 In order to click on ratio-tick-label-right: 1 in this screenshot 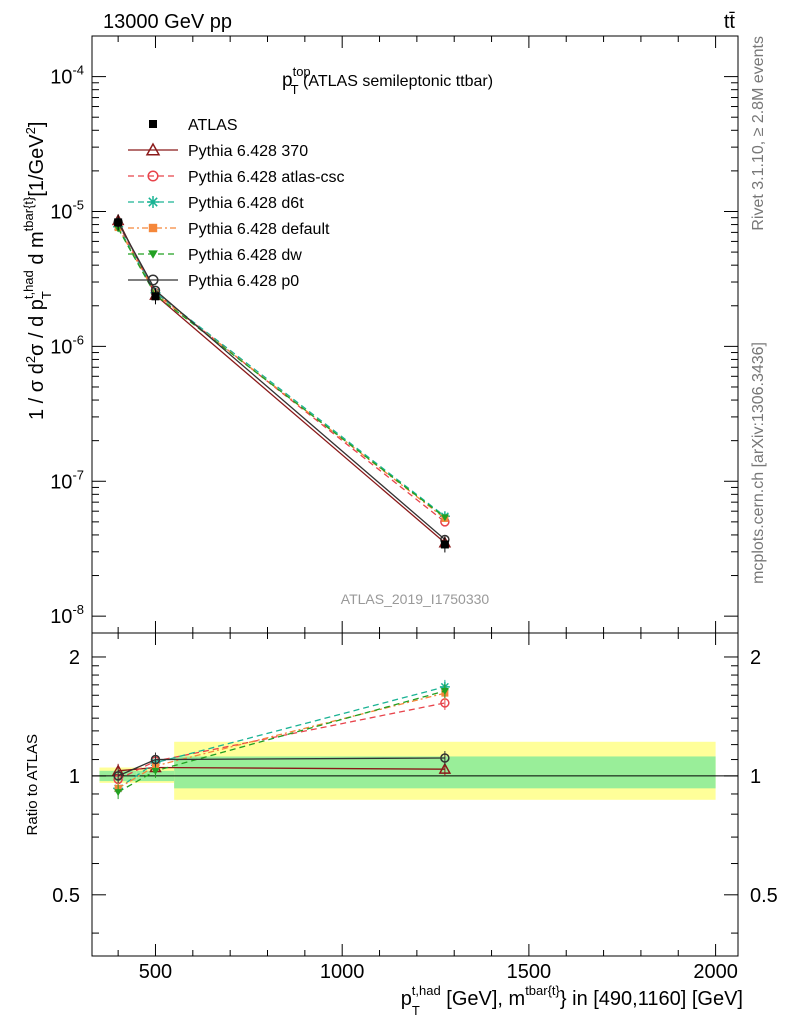, I will do `click(755, 777)`.